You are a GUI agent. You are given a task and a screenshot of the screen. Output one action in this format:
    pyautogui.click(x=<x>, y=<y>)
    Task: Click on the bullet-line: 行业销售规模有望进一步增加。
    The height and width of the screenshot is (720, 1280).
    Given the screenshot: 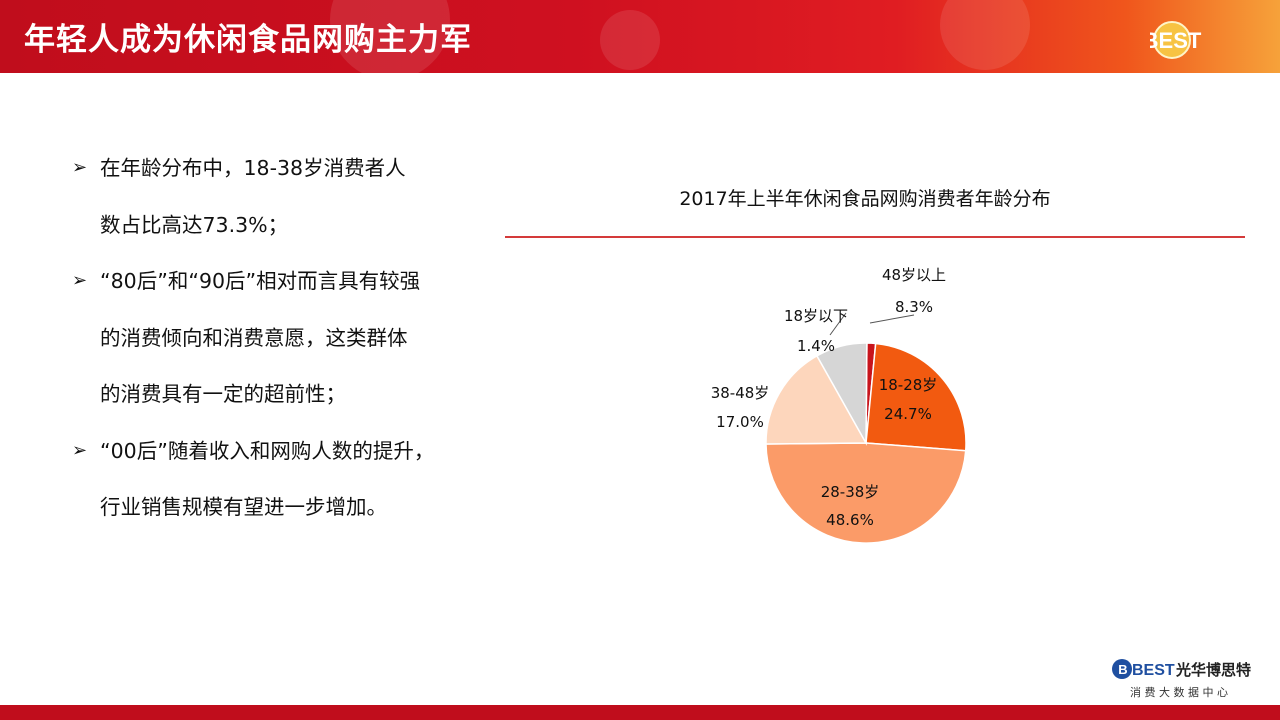 What is the action you would take?
    pyautogui.click(x=243, y=507)
    